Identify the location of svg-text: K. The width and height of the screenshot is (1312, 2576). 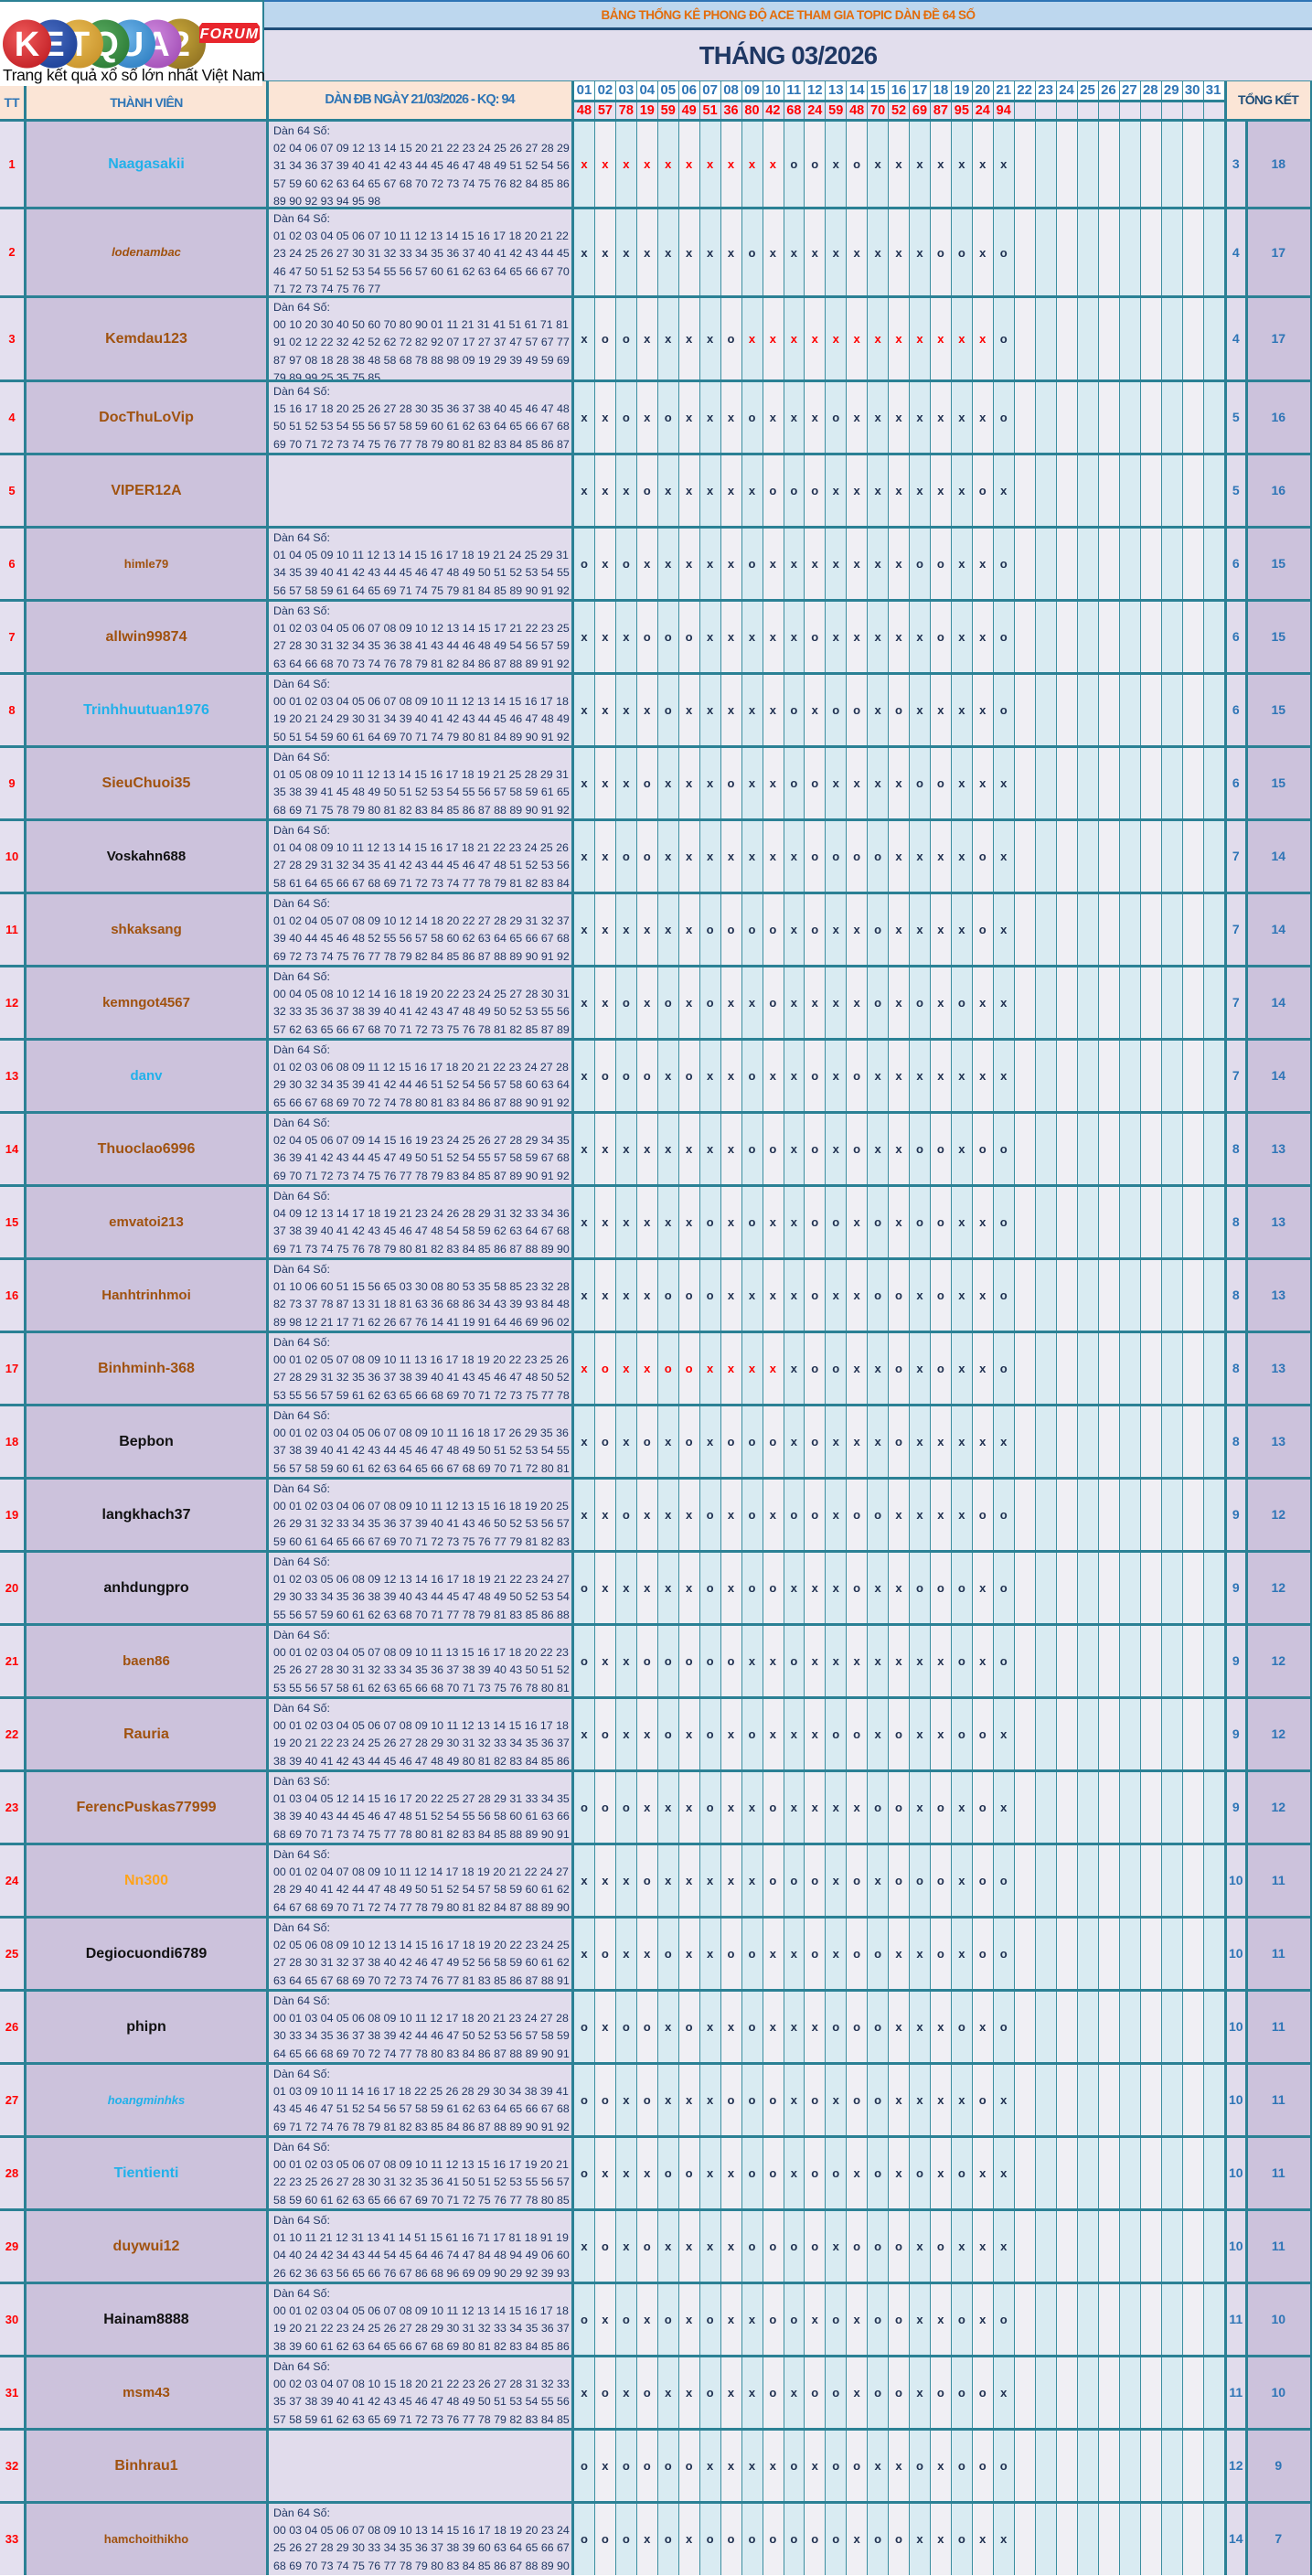
(27, 45).